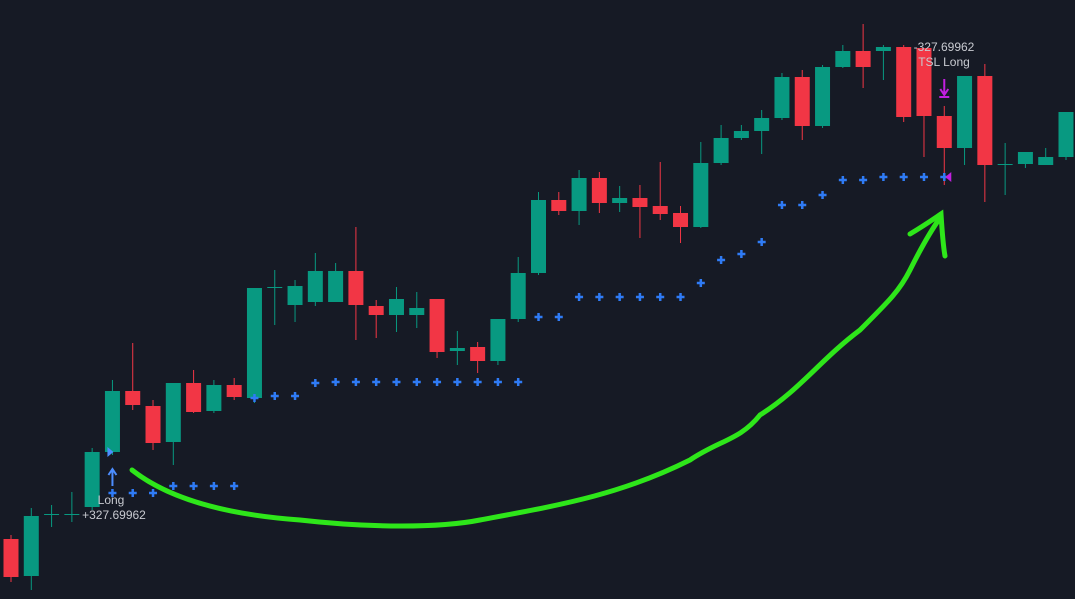 This screenshot has height=599, width=1075. I want to click on signal-label: Long, so click(111, 500).